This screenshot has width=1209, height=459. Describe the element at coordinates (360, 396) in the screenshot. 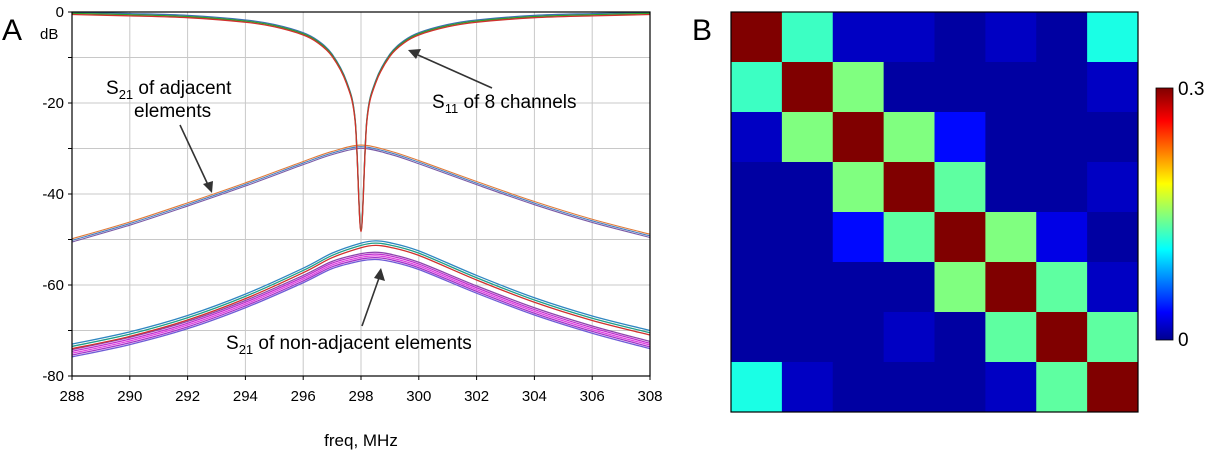

I see `x-tick-label: 298` at that location.